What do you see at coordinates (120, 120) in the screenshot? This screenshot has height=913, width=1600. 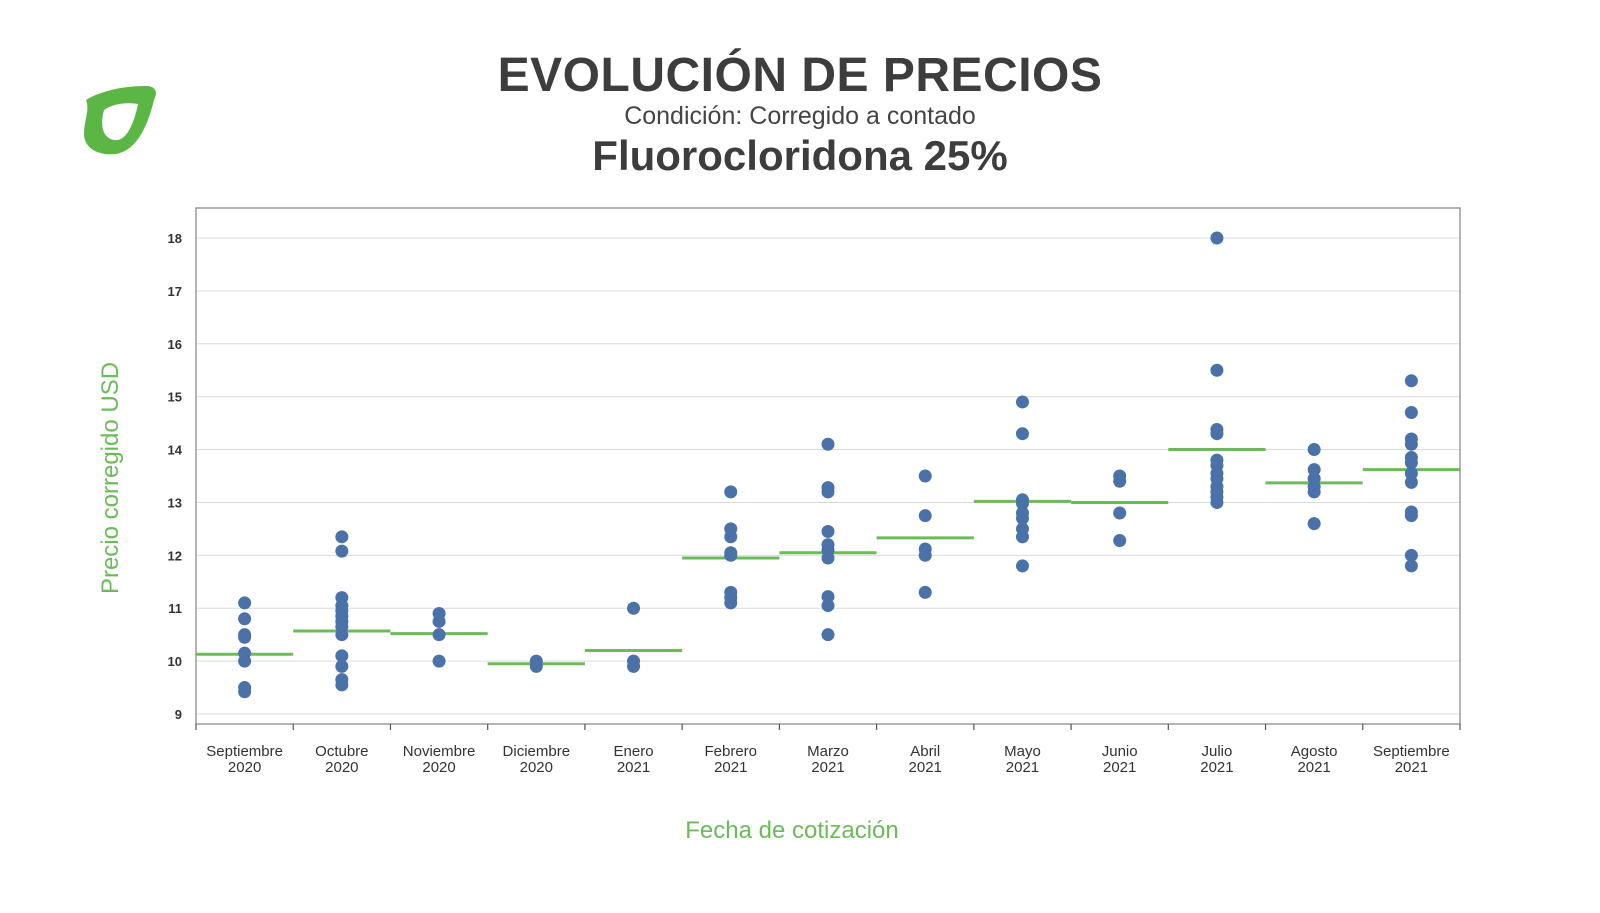 I see `leaf-logo-icon` at bounding box center [120, 120].